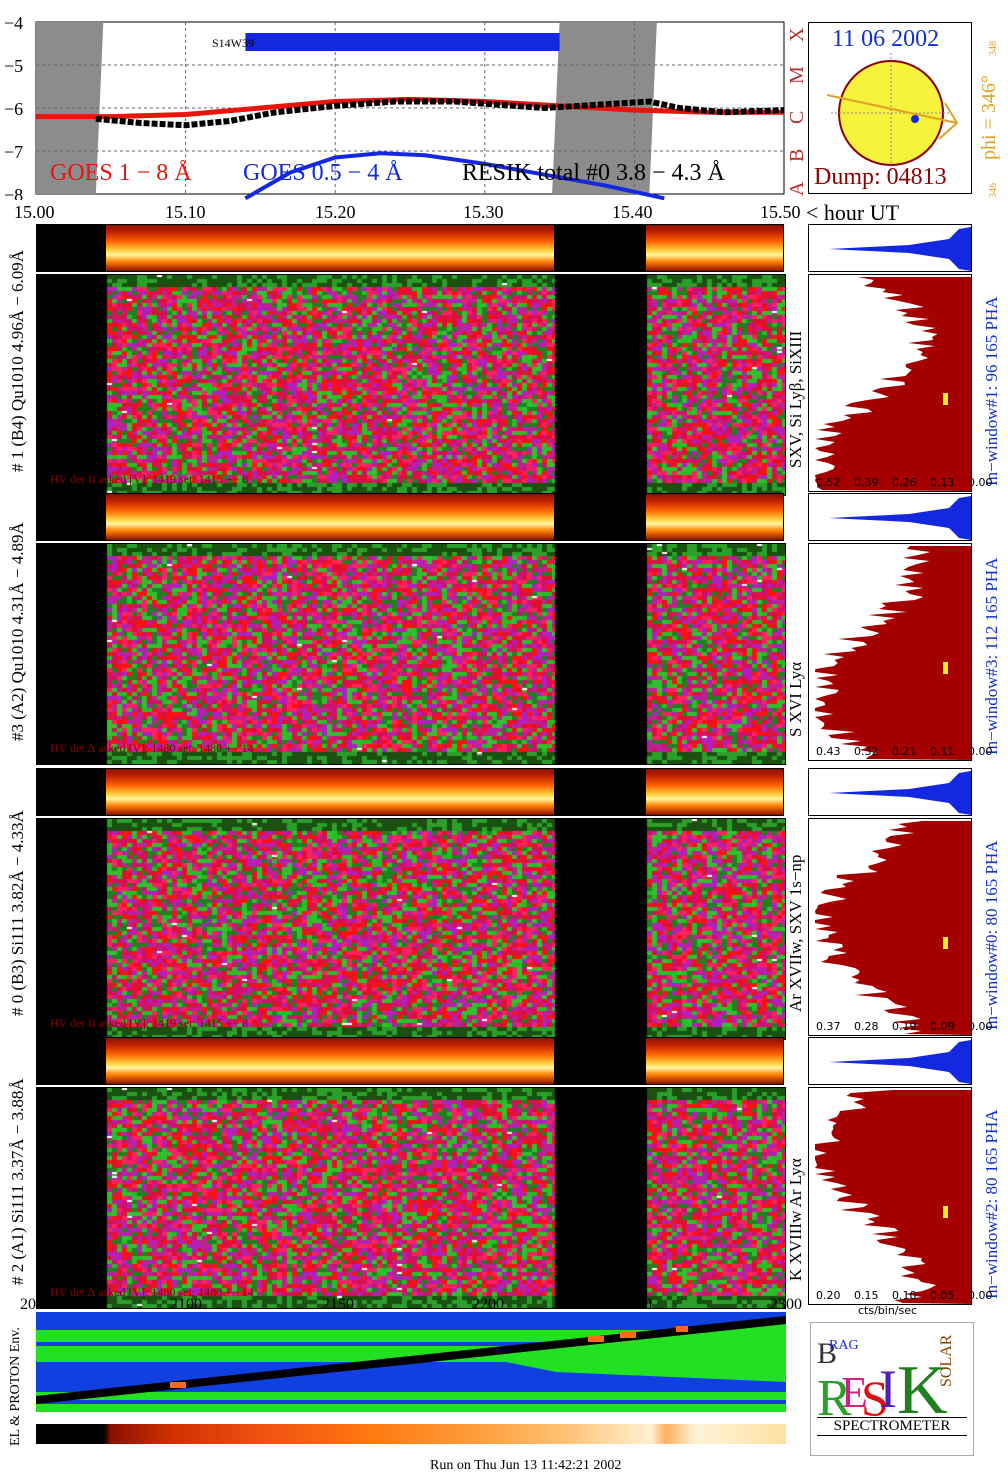 The height and width of the screenshot is (1481, 1008). What do you see at coordinates (946, 1360) in the screenshot?
I see `svg-text: SOLAR` at bounding box center [946, 1360].